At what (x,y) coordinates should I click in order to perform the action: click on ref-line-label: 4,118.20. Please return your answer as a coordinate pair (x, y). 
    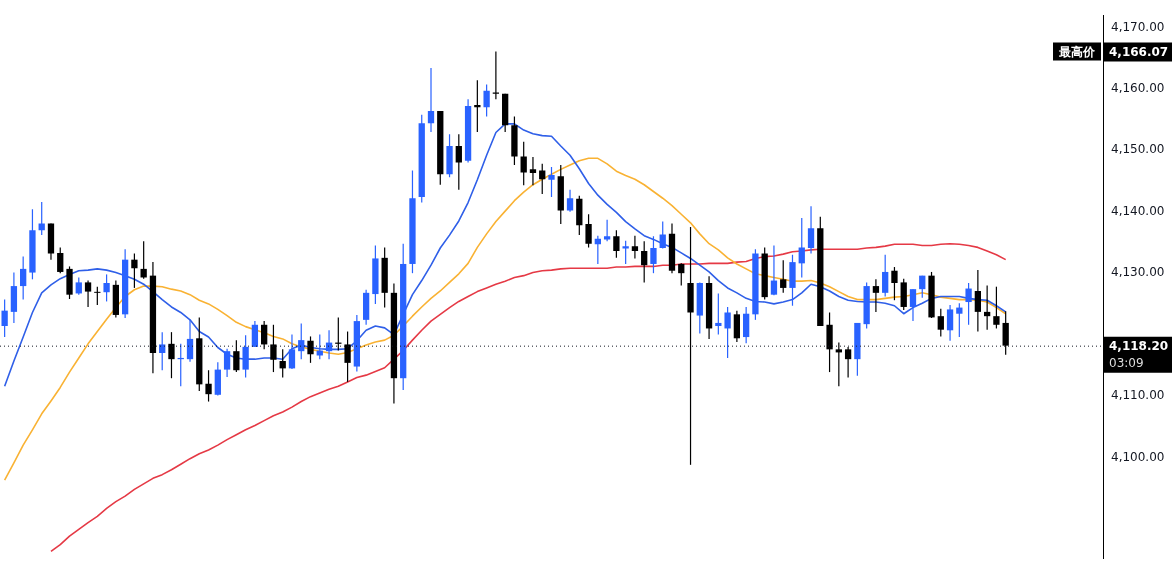
    Looking at the image, I should click on (1139, 345).